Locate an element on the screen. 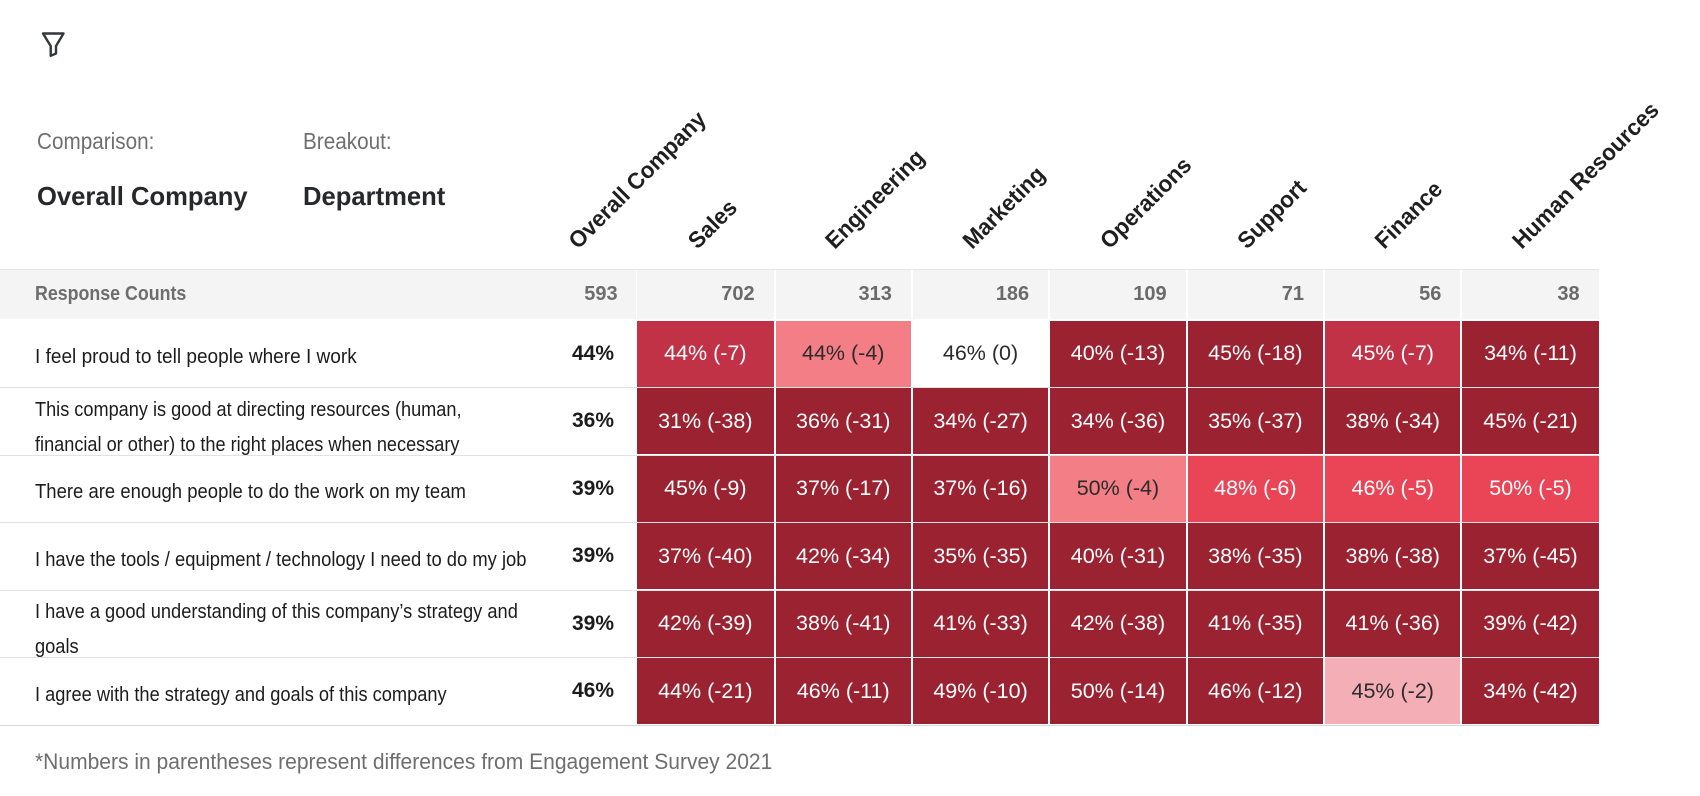 This screenshot has width=1700, height=796. svg-text: Human Resources is located at coordinates (1585, 175).